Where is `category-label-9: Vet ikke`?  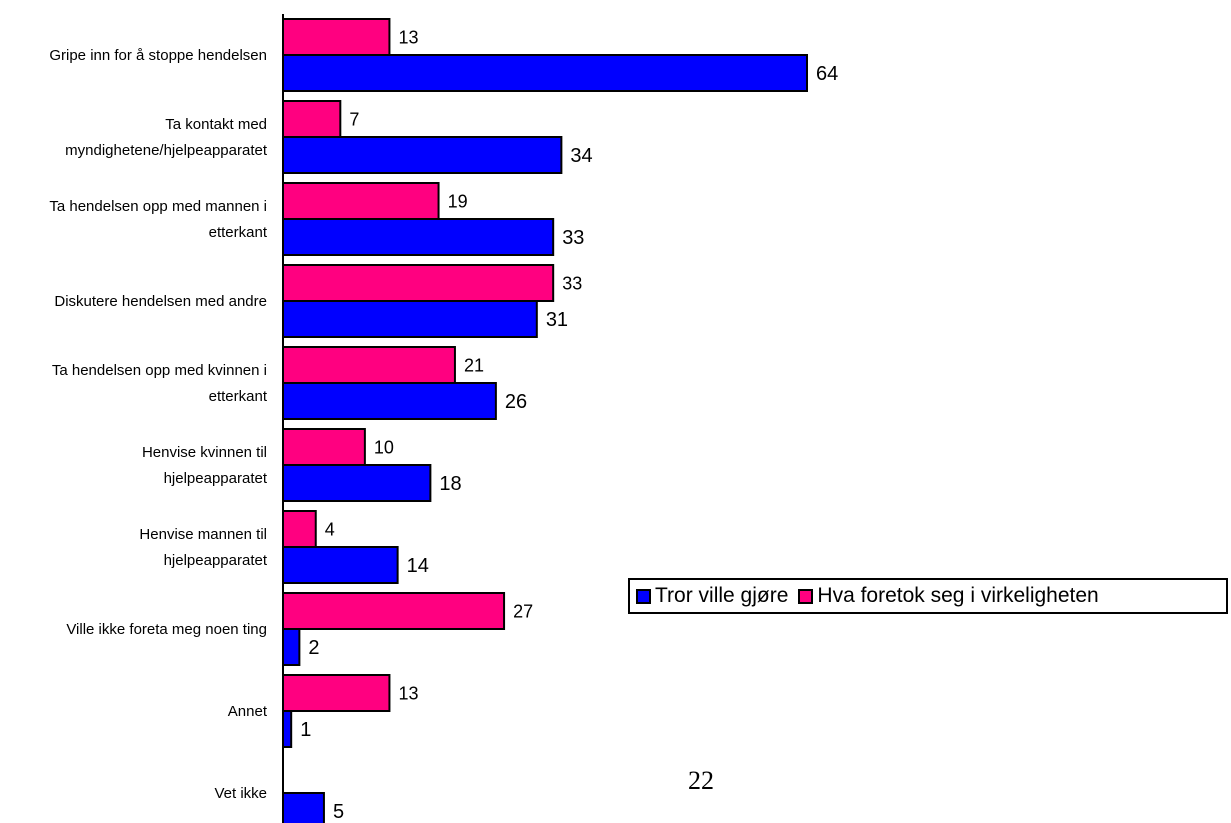 category-label-9: Vet ikke is located at coordinates (240, 793).